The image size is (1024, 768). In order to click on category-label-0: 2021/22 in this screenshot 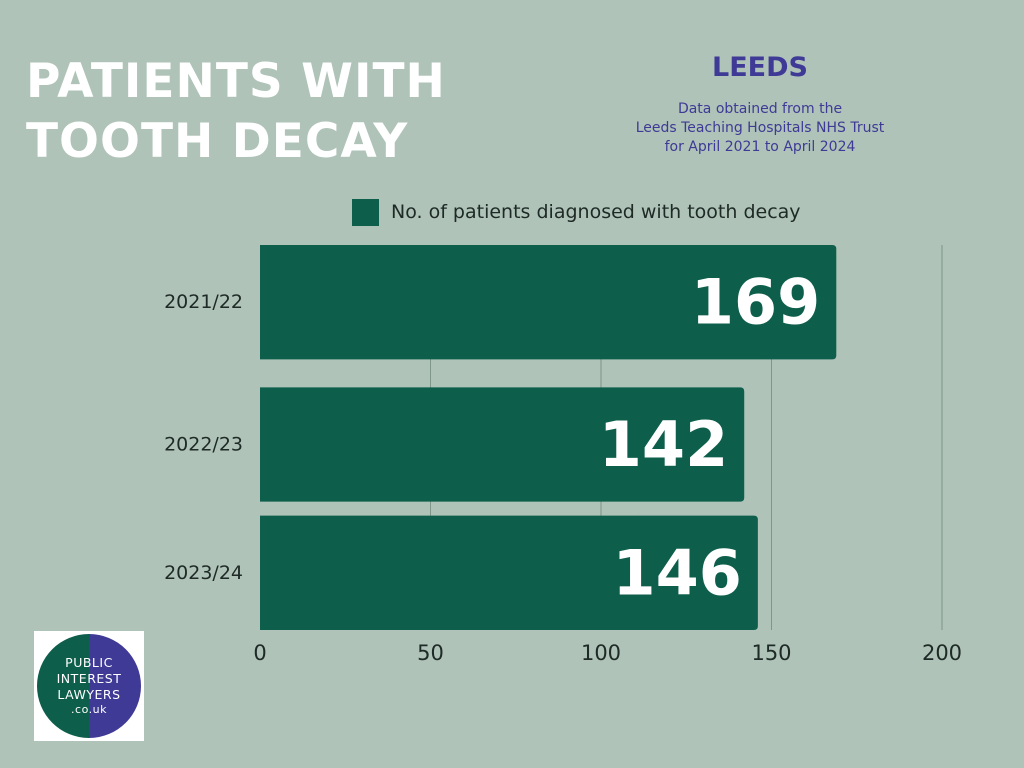, I will do `click(203, 302)`.